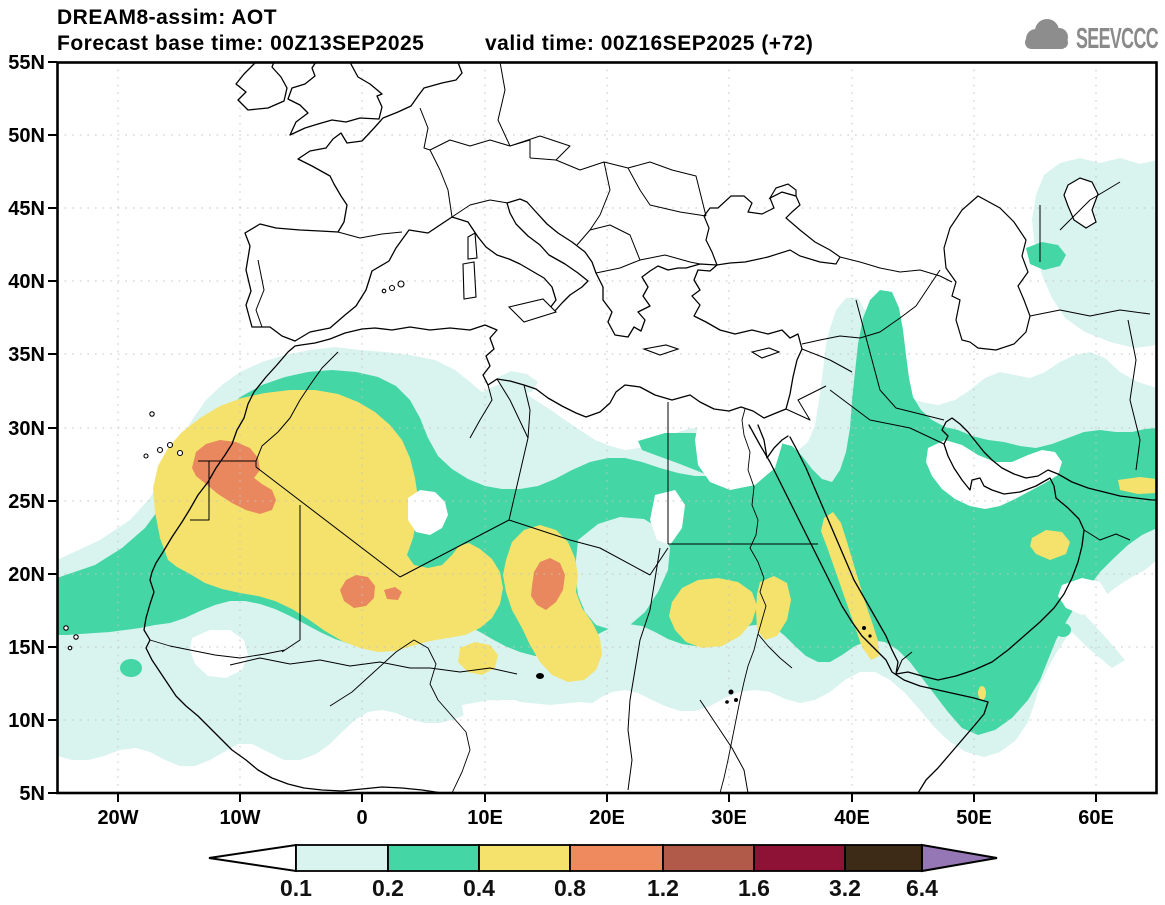 The image size is (1165, 905). I want to click on island-dots, so click(234, 465).